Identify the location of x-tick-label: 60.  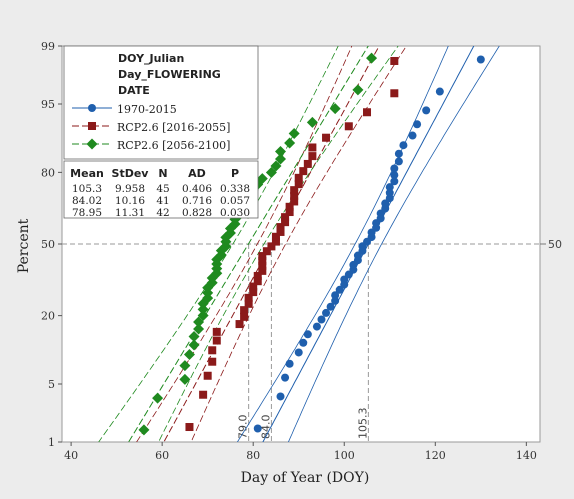
(162, 455).